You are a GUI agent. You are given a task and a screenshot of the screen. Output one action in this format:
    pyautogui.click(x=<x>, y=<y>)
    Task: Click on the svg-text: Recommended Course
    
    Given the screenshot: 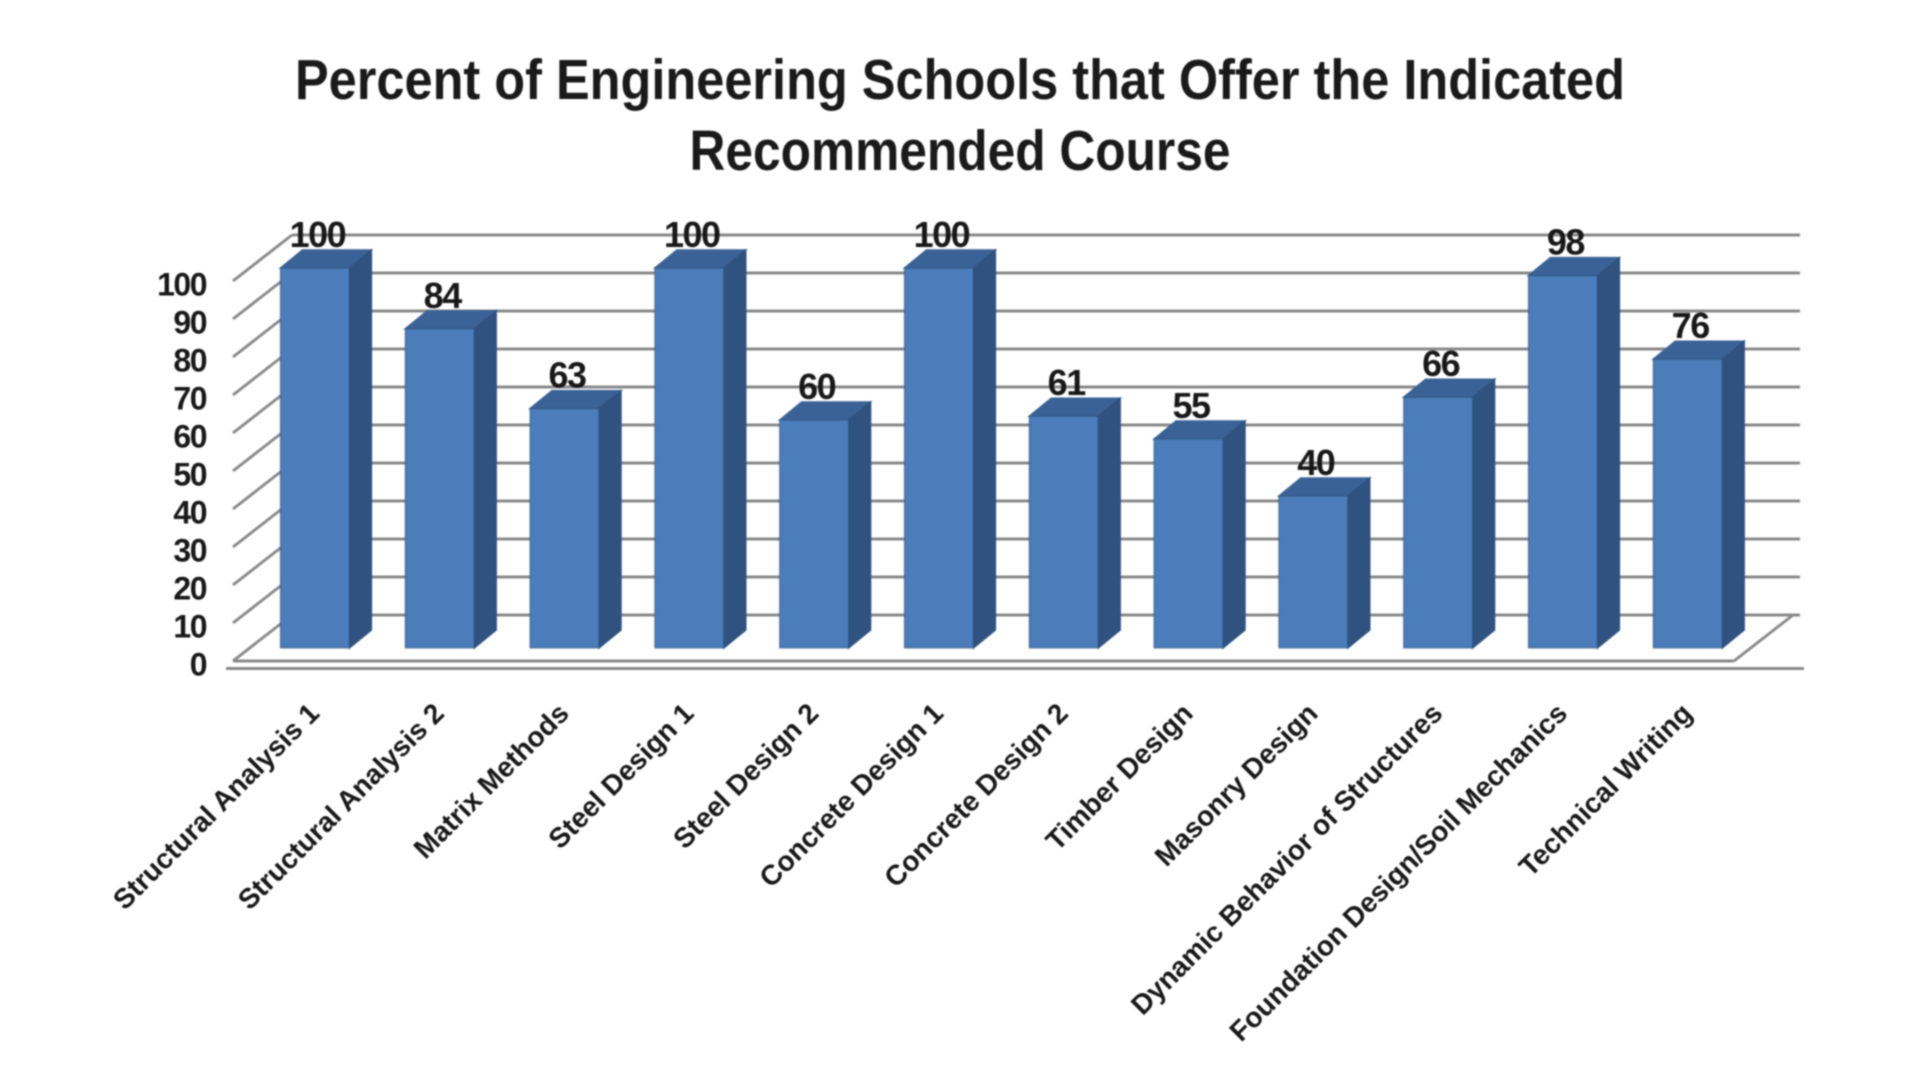 What is the action you would take?
    pyautogui.click(x=960, y=151)
    